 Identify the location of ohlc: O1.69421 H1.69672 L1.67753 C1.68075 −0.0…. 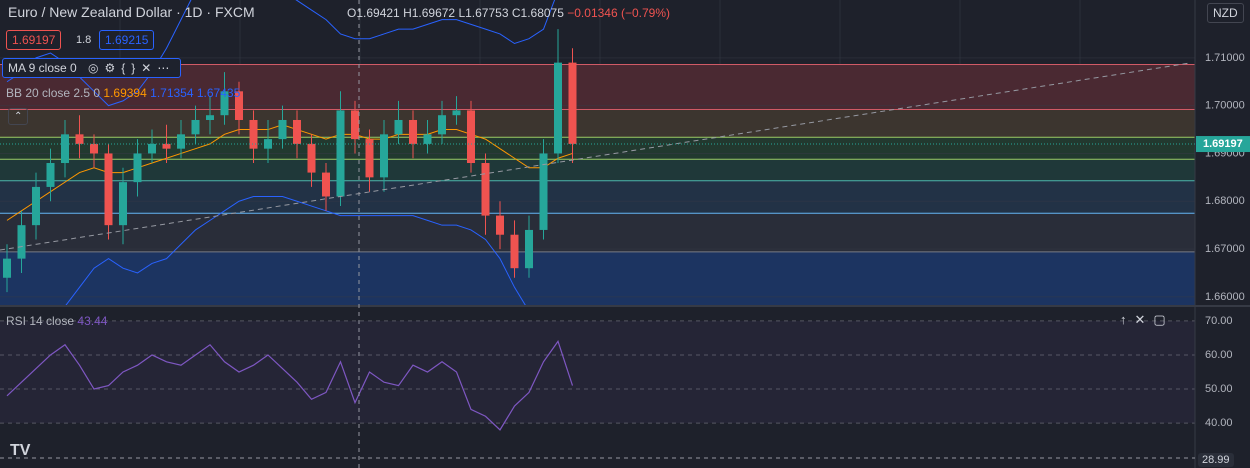
(508, 13).